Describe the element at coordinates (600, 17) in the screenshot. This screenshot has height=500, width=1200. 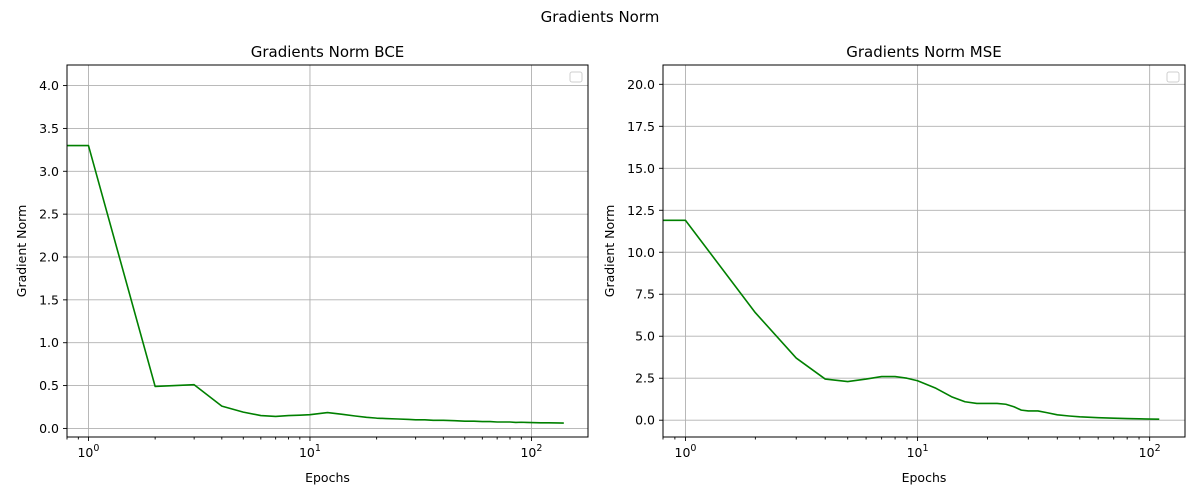
I see `figure-suptitle: Gradients Norm` at that location.